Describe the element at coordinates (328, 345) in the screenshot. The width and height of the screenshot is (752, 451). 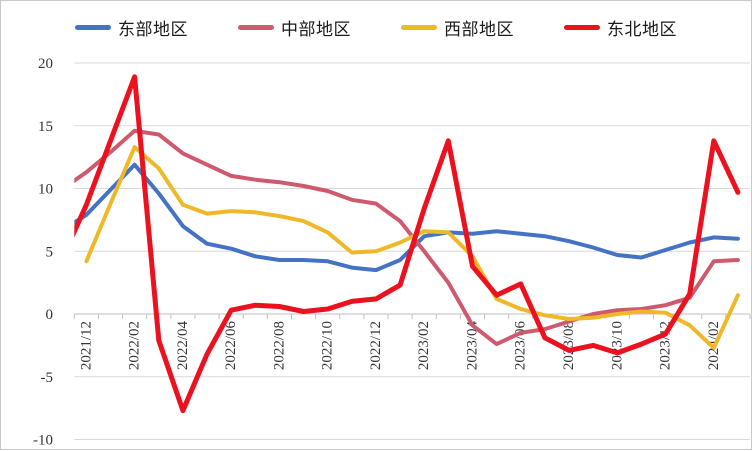
I see `x-axis-label-2022-10: 2022/10` at that location.